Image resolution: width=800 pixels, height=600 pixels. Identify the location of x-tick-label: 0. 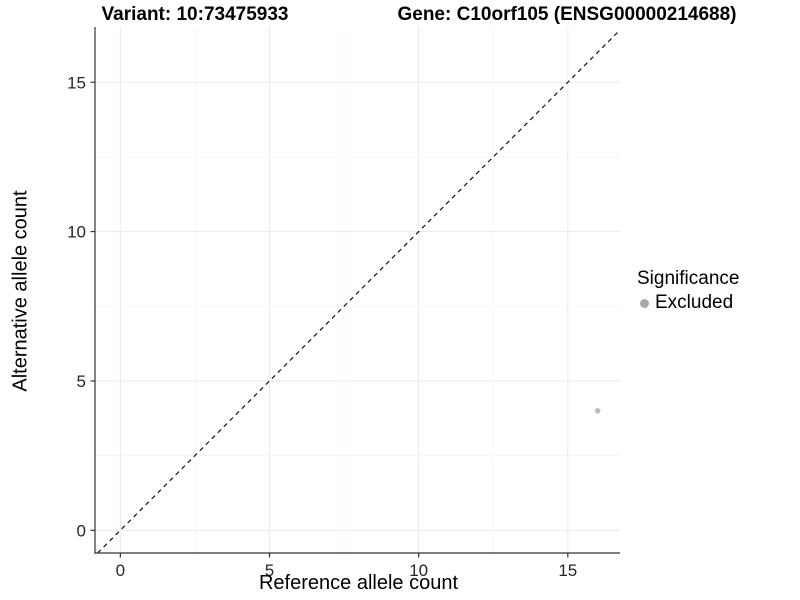
(120, 570).